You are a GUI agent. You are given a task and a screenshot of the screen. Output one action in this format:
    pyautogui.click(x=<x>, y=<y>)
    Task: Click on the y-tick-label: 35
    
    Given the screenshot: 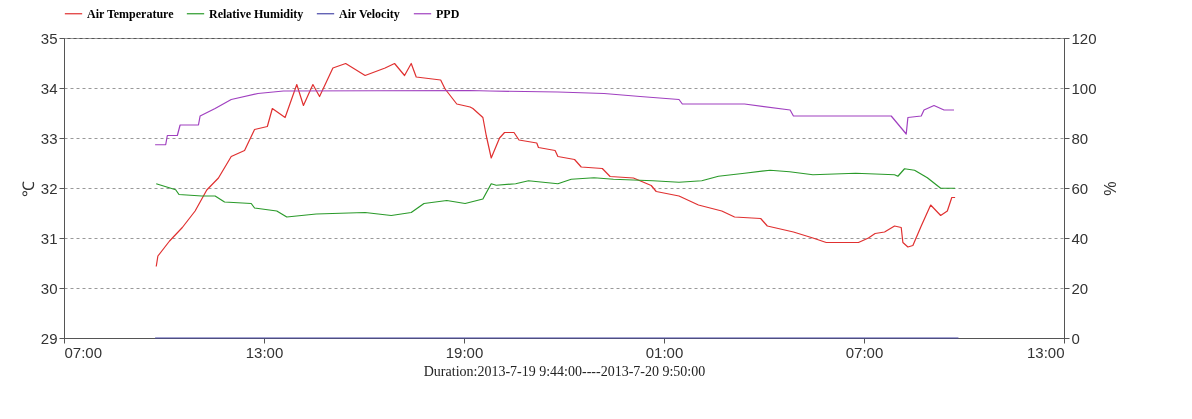 What is the action you would take?
    pyautogui.click(x=49, y=38)
    